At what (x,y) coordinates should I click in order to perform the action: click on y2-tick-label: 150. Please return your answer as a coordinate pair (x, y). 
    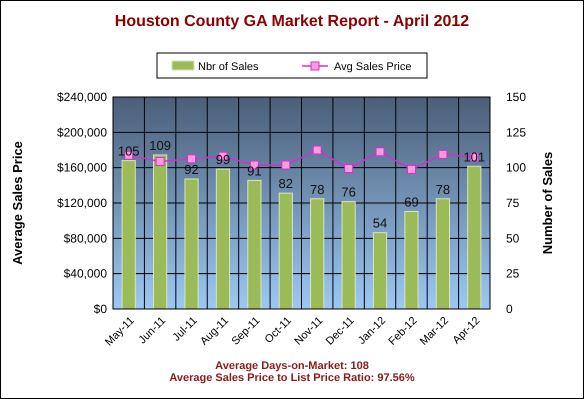
    Looking at the image, I should click on (516, 97).